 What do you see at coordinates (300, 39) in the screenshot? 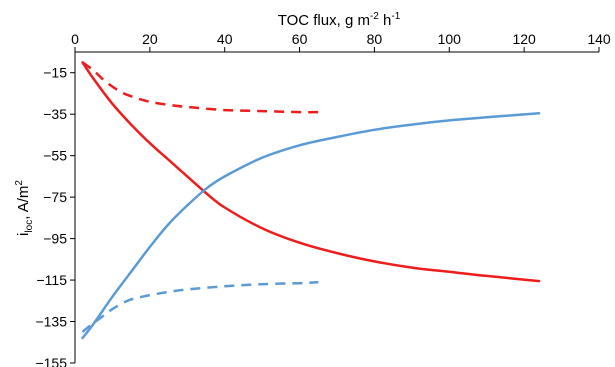
I see `x-tick-label: 60` at bounding box center [300, 39].